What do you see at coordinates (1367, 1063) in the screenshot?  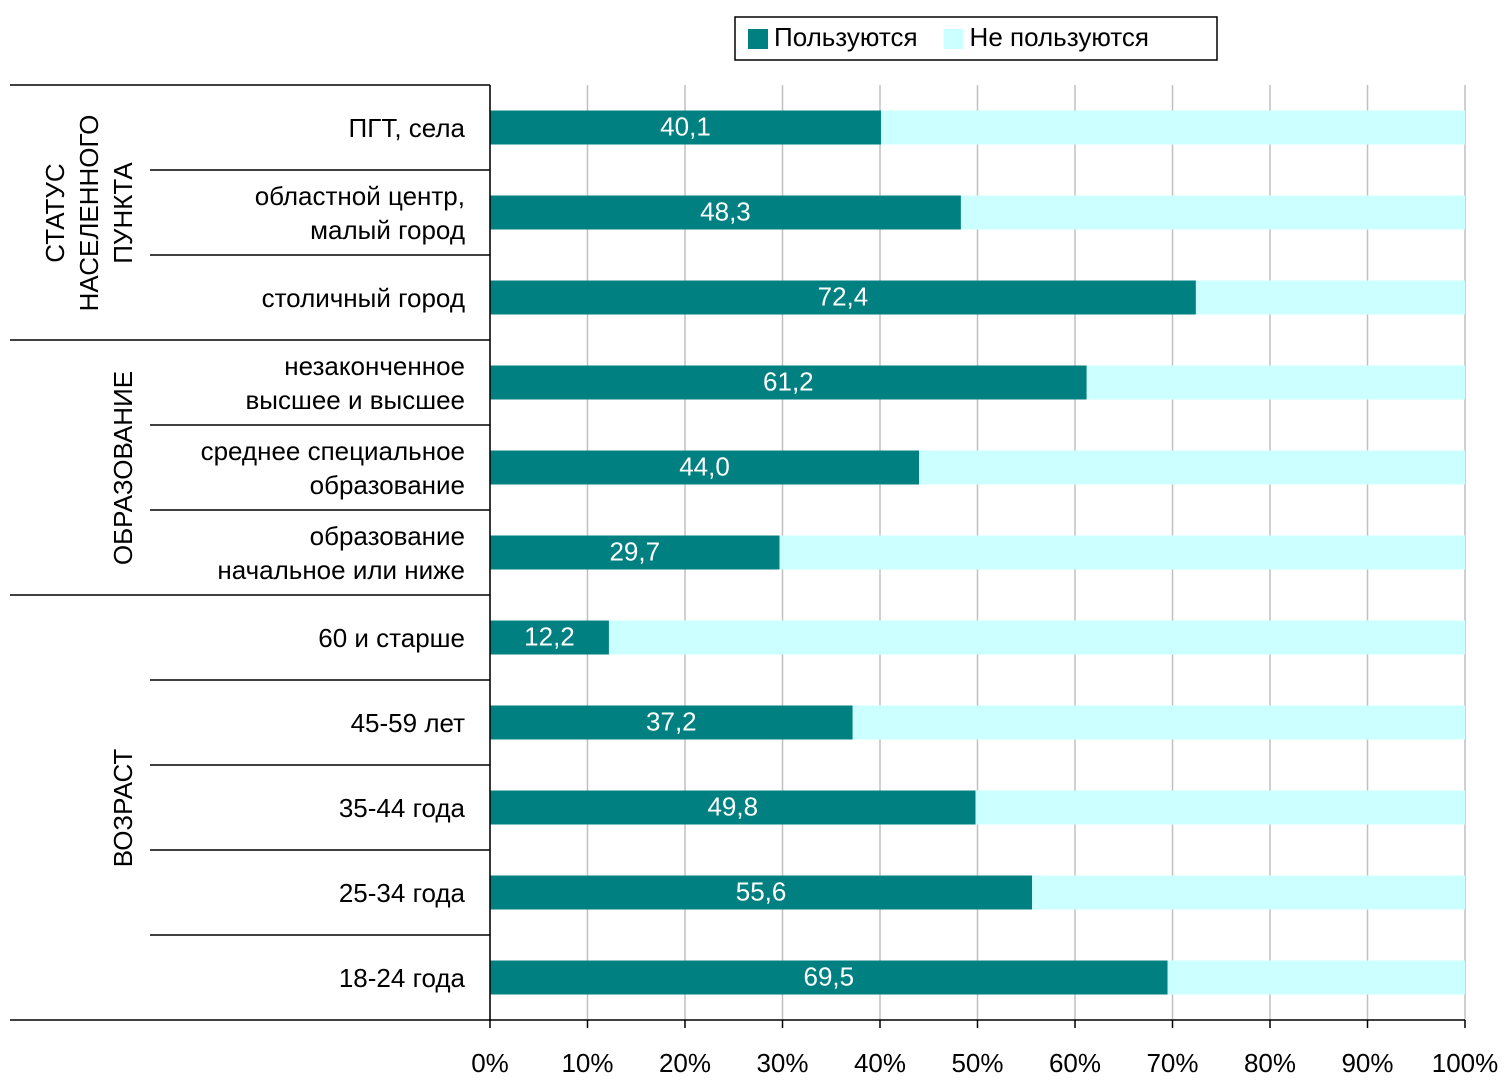 I see `x-tick-label: 90%` at bounding box center [1367, 1063].